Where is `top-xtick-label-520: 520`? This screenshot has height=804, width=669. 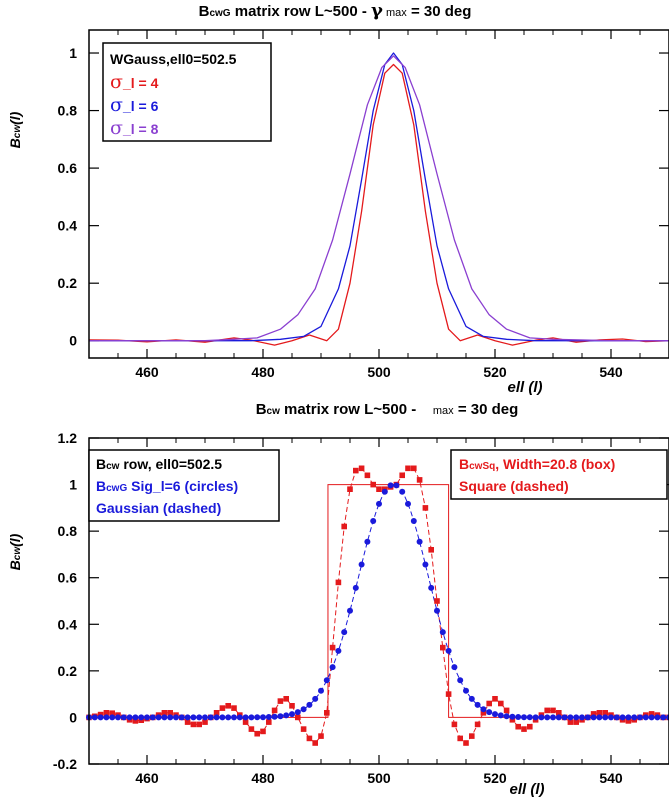 top-xtick-label-520: 520 is located at coordinates (495, 372).